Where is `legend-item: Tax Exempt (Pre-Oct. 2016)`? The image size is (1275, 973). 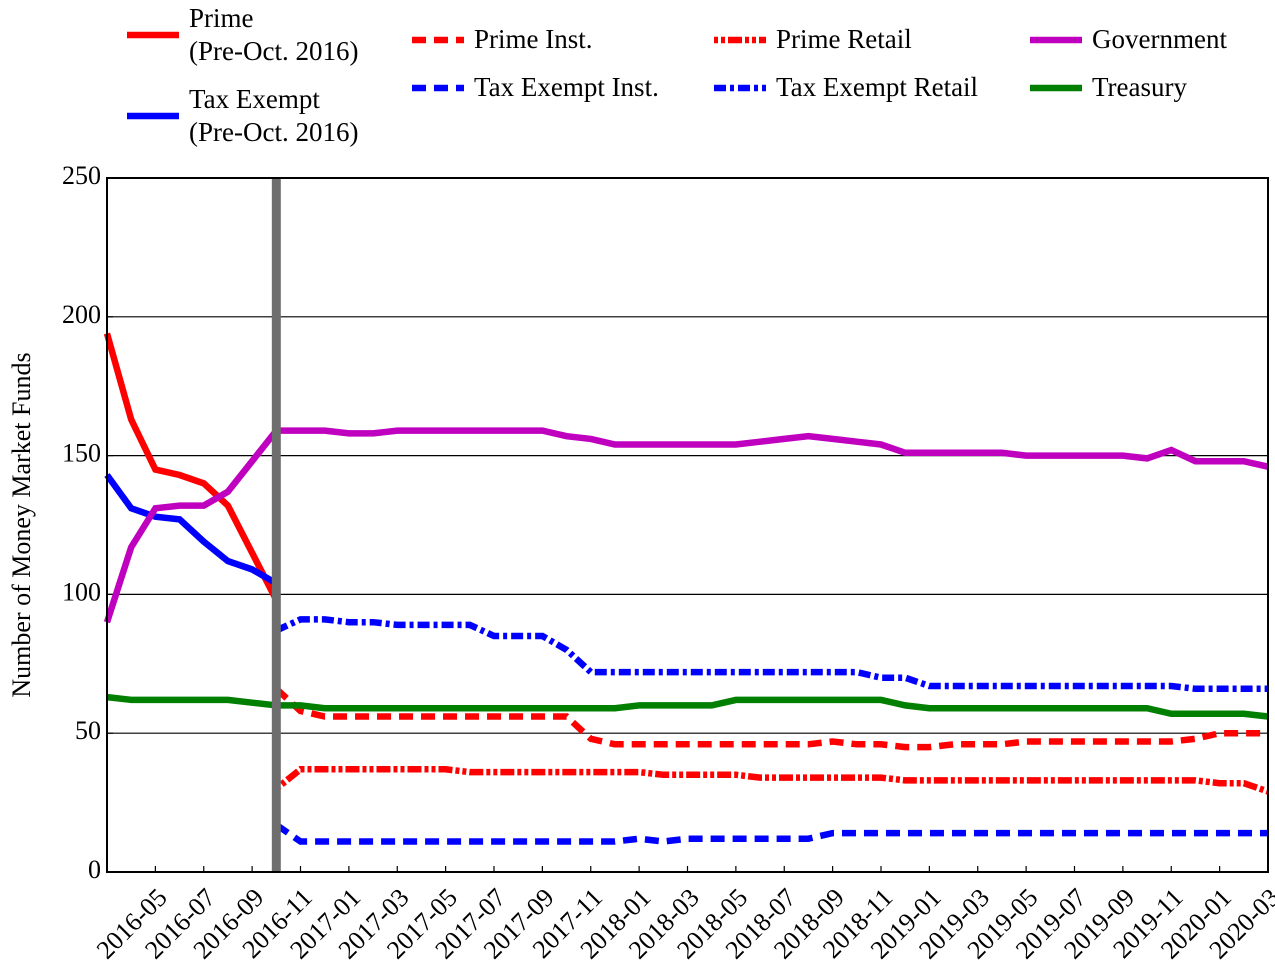 legend-item: Tax Exempt (Pre-Oct. 2016) is located at coordinates (241, 116).